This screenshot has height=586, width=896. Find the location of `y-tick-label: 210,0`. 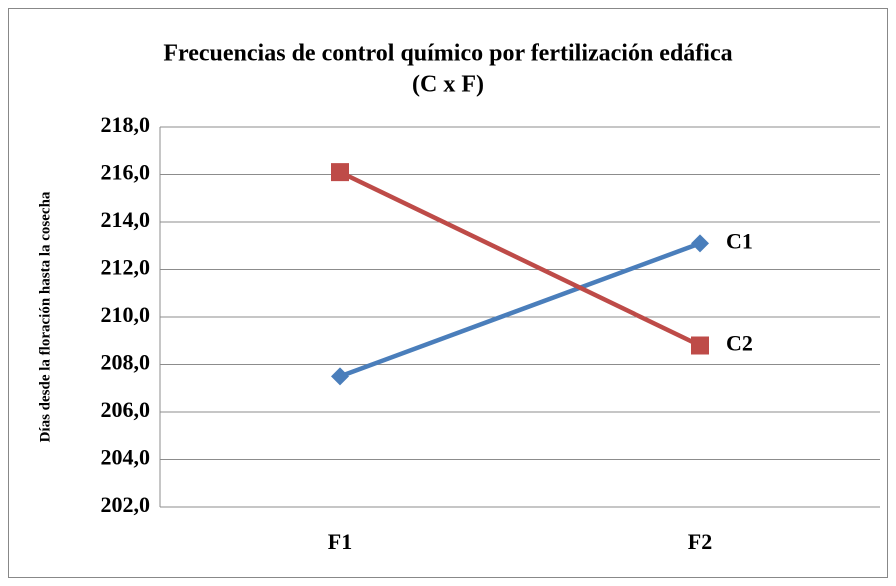

y-tick-label: 210,0 is located at coordinates (126, 314).